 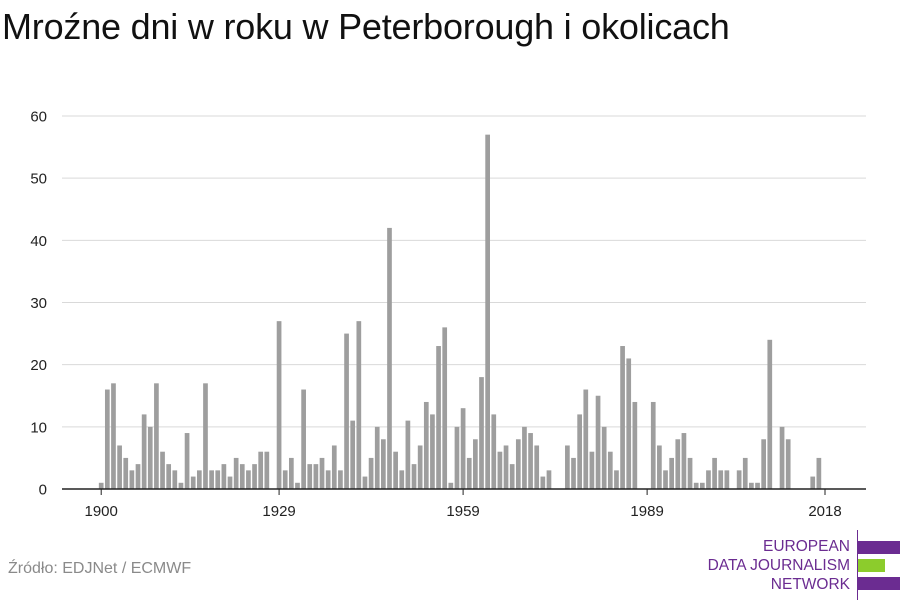 I want to click on bar-1910, so click(x=162, y=470).